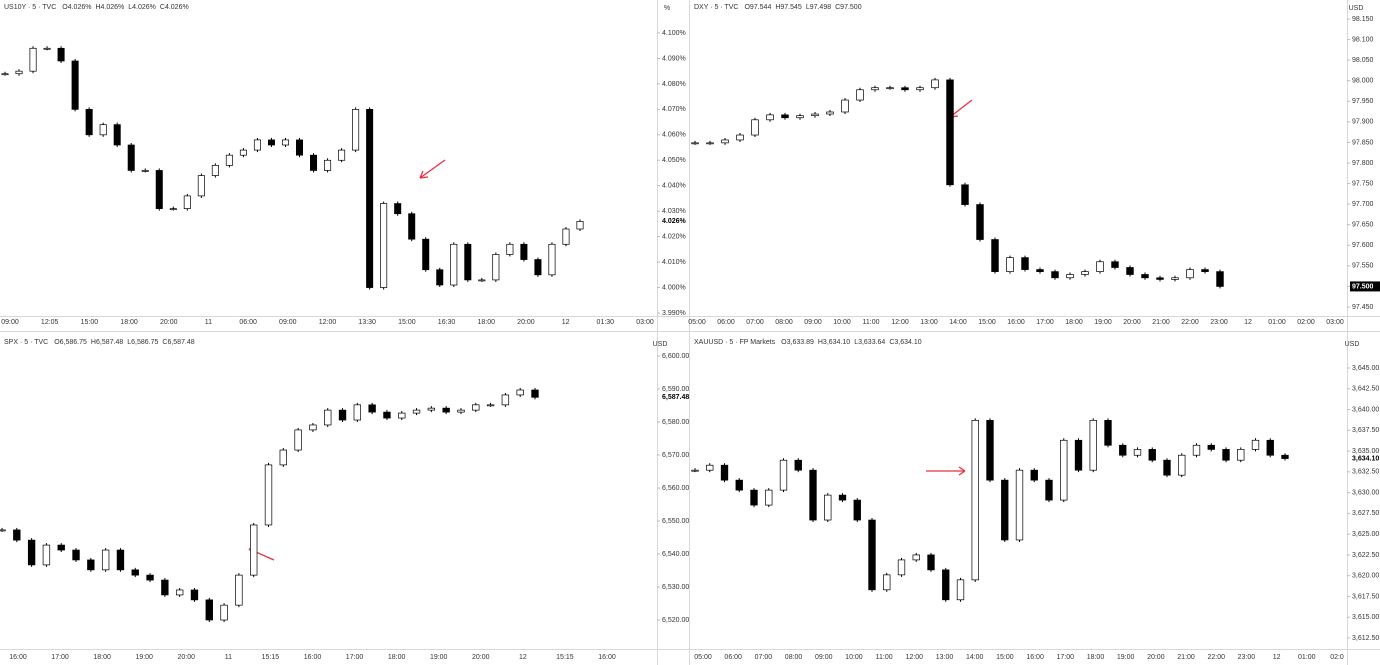  I want to click on x-tick-label: 05:00, so click(697, 322).